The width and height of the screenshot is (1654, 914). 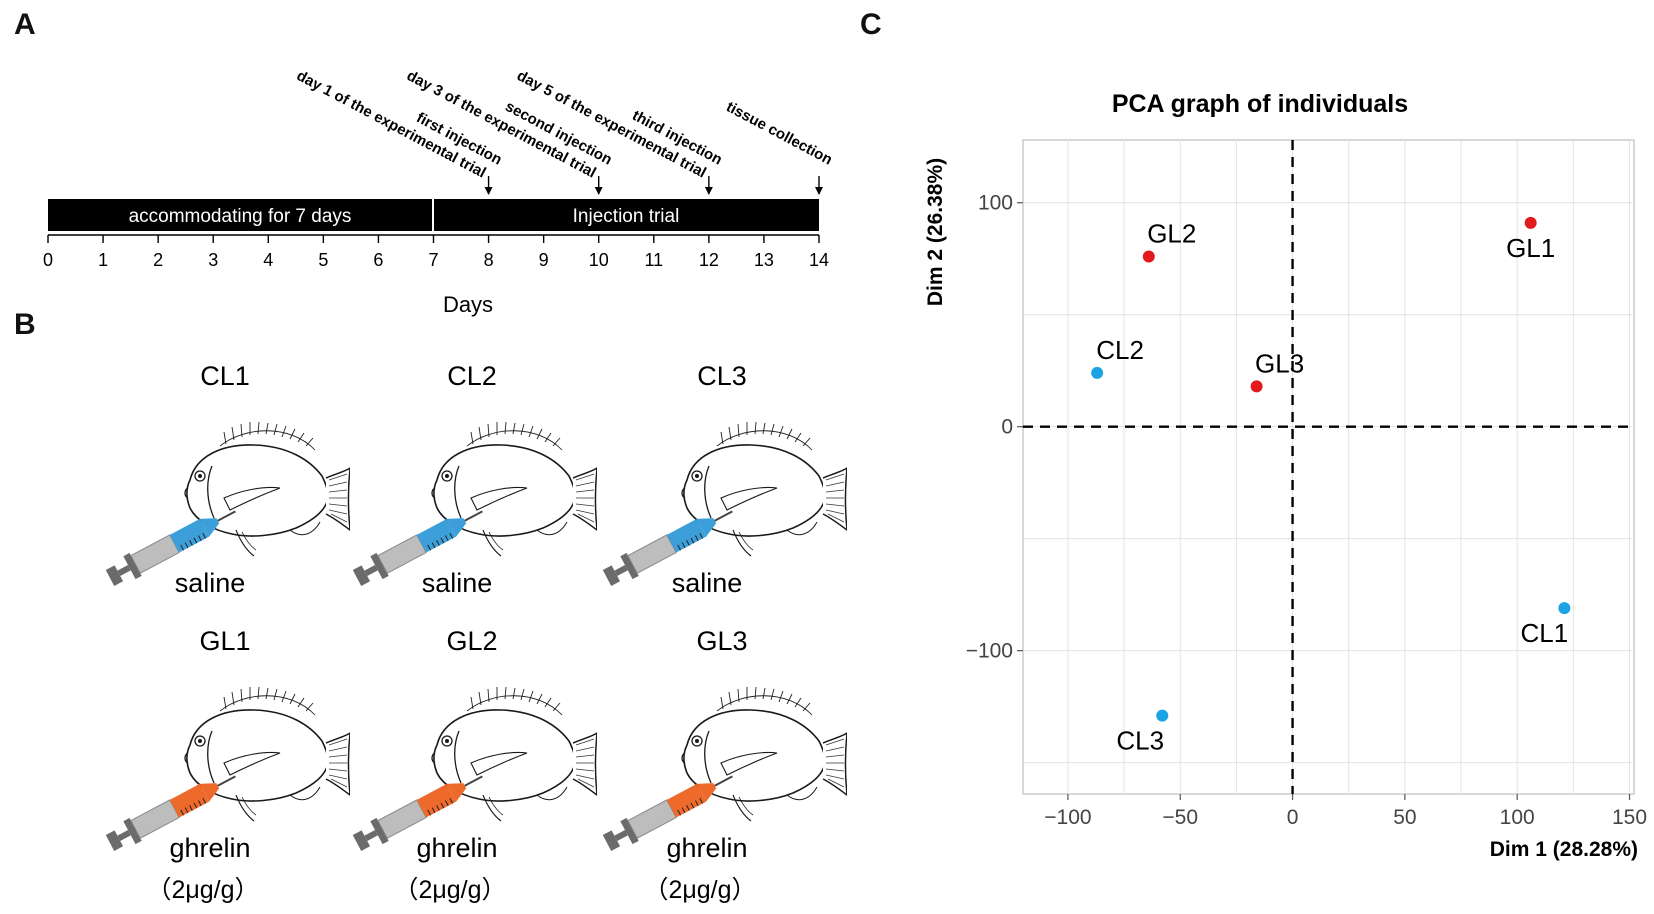 What do you see at coordinates (871, 24) in the screenshot?
I see `panel-letter-c: C` at bounding box center [871, 24].